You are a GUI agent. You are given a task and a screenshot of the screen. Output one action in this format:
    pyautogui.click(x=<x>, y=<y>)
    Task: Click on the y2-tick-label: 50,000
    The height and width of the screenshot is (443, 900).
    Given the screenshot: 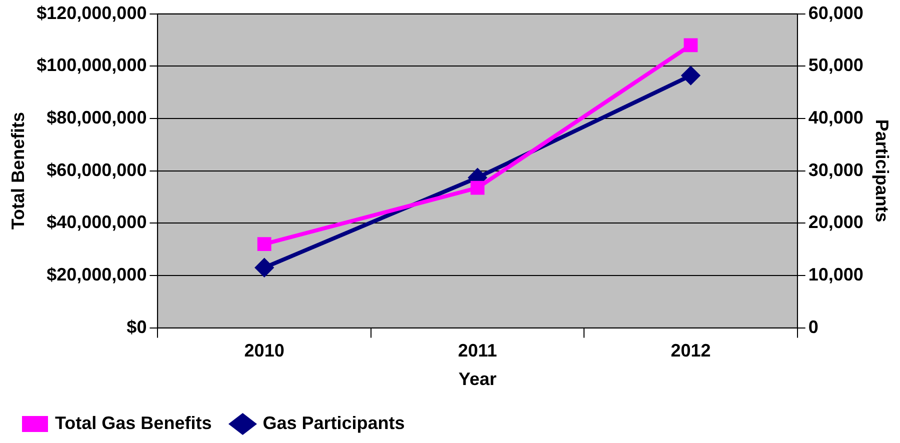 What is the action you would take?
    pyautogui.click(x=836, y=65)
    